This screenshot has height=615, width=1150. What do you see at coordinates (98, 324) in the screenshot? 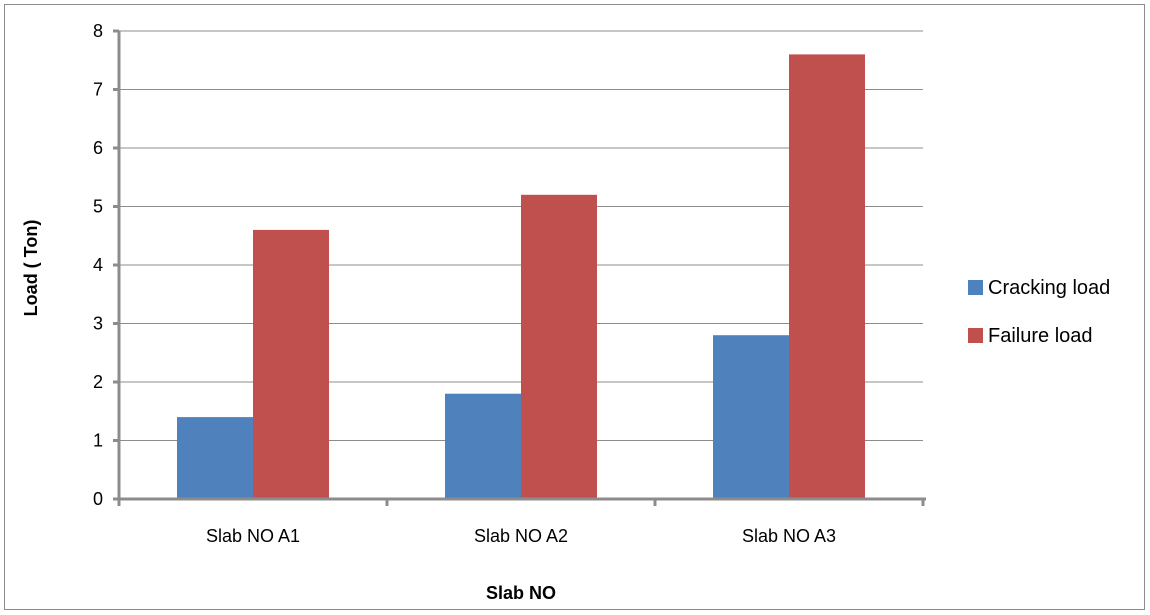
I see `y-tick-label: 3` at bounding box center [98, 324].